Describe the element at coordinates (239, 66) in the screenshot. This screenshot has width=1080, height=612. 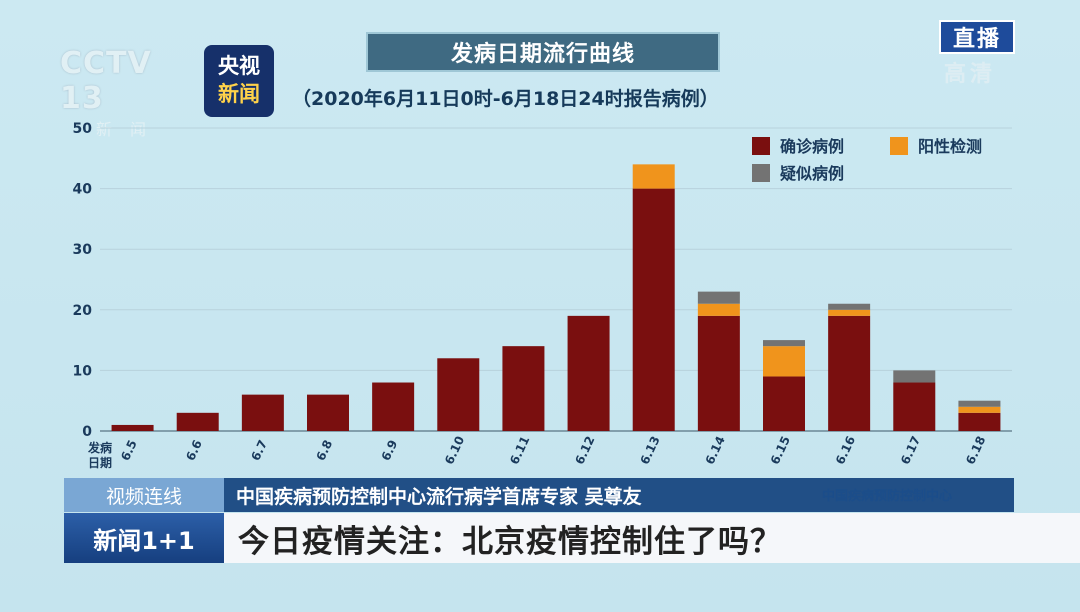
I see `yangshi-line1: 央视` at that location.